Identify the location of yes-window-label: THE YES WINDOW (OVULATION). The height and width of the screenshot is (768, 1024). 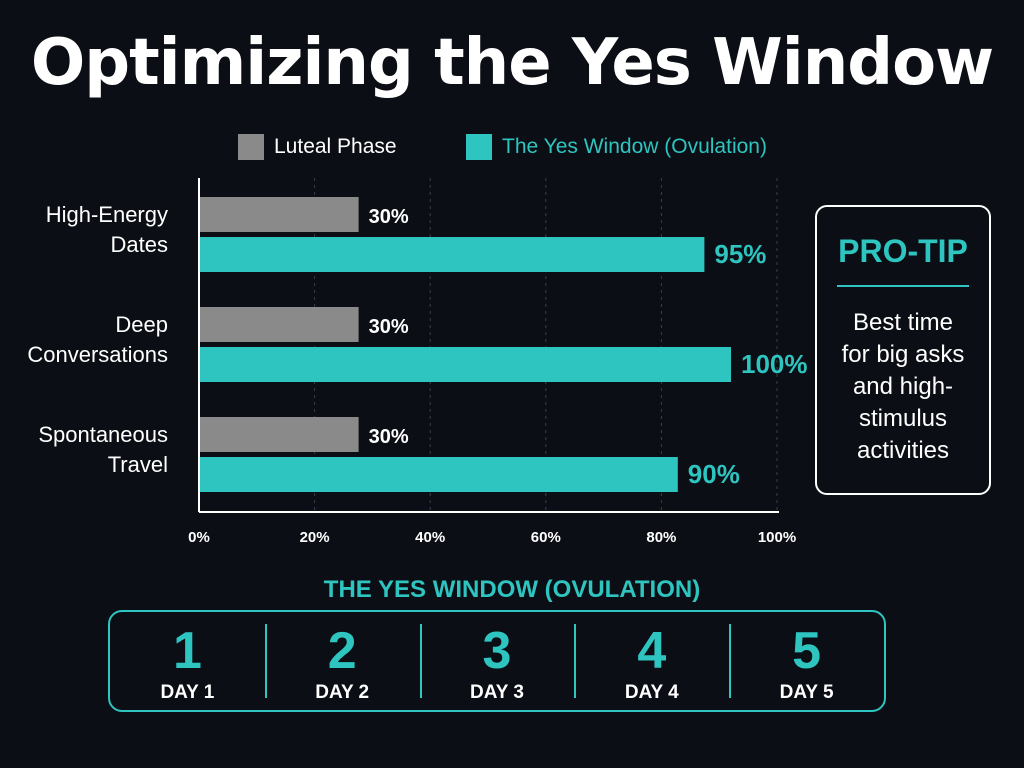
(512, 589).